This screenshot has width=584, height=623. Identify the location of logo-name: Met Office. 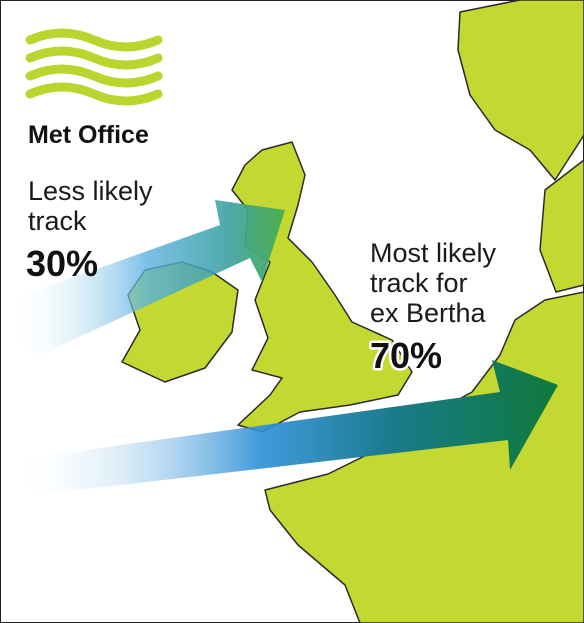
(88, 135).